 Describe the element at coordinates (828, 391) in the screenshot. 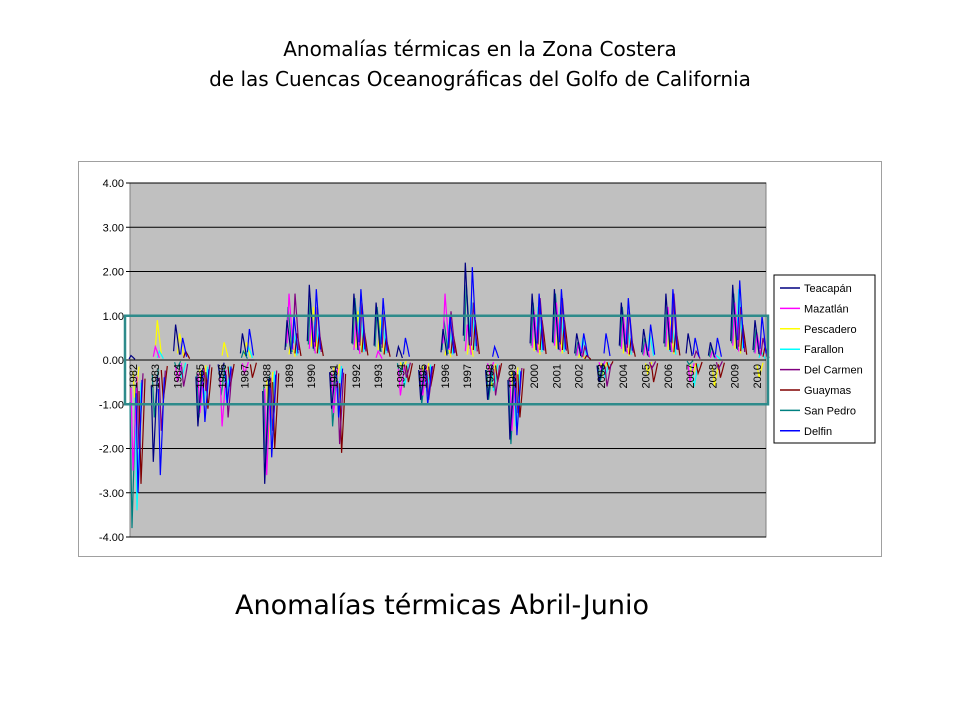

I see `legend-label: Guaymas` at that location.